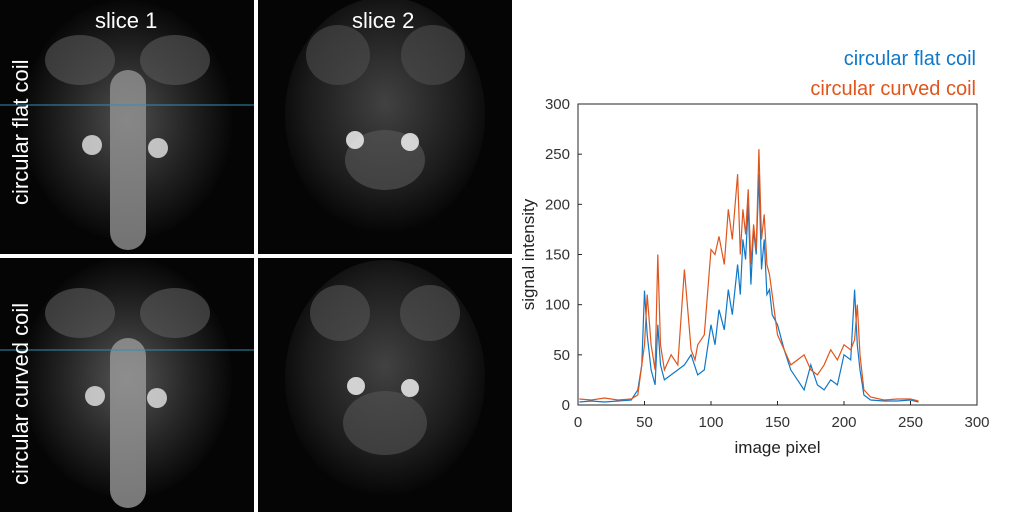  What do you see at coordinates (557, 255) in the screenshot?
I see `y-tick-label: 150` at bounding box center [557, 255].